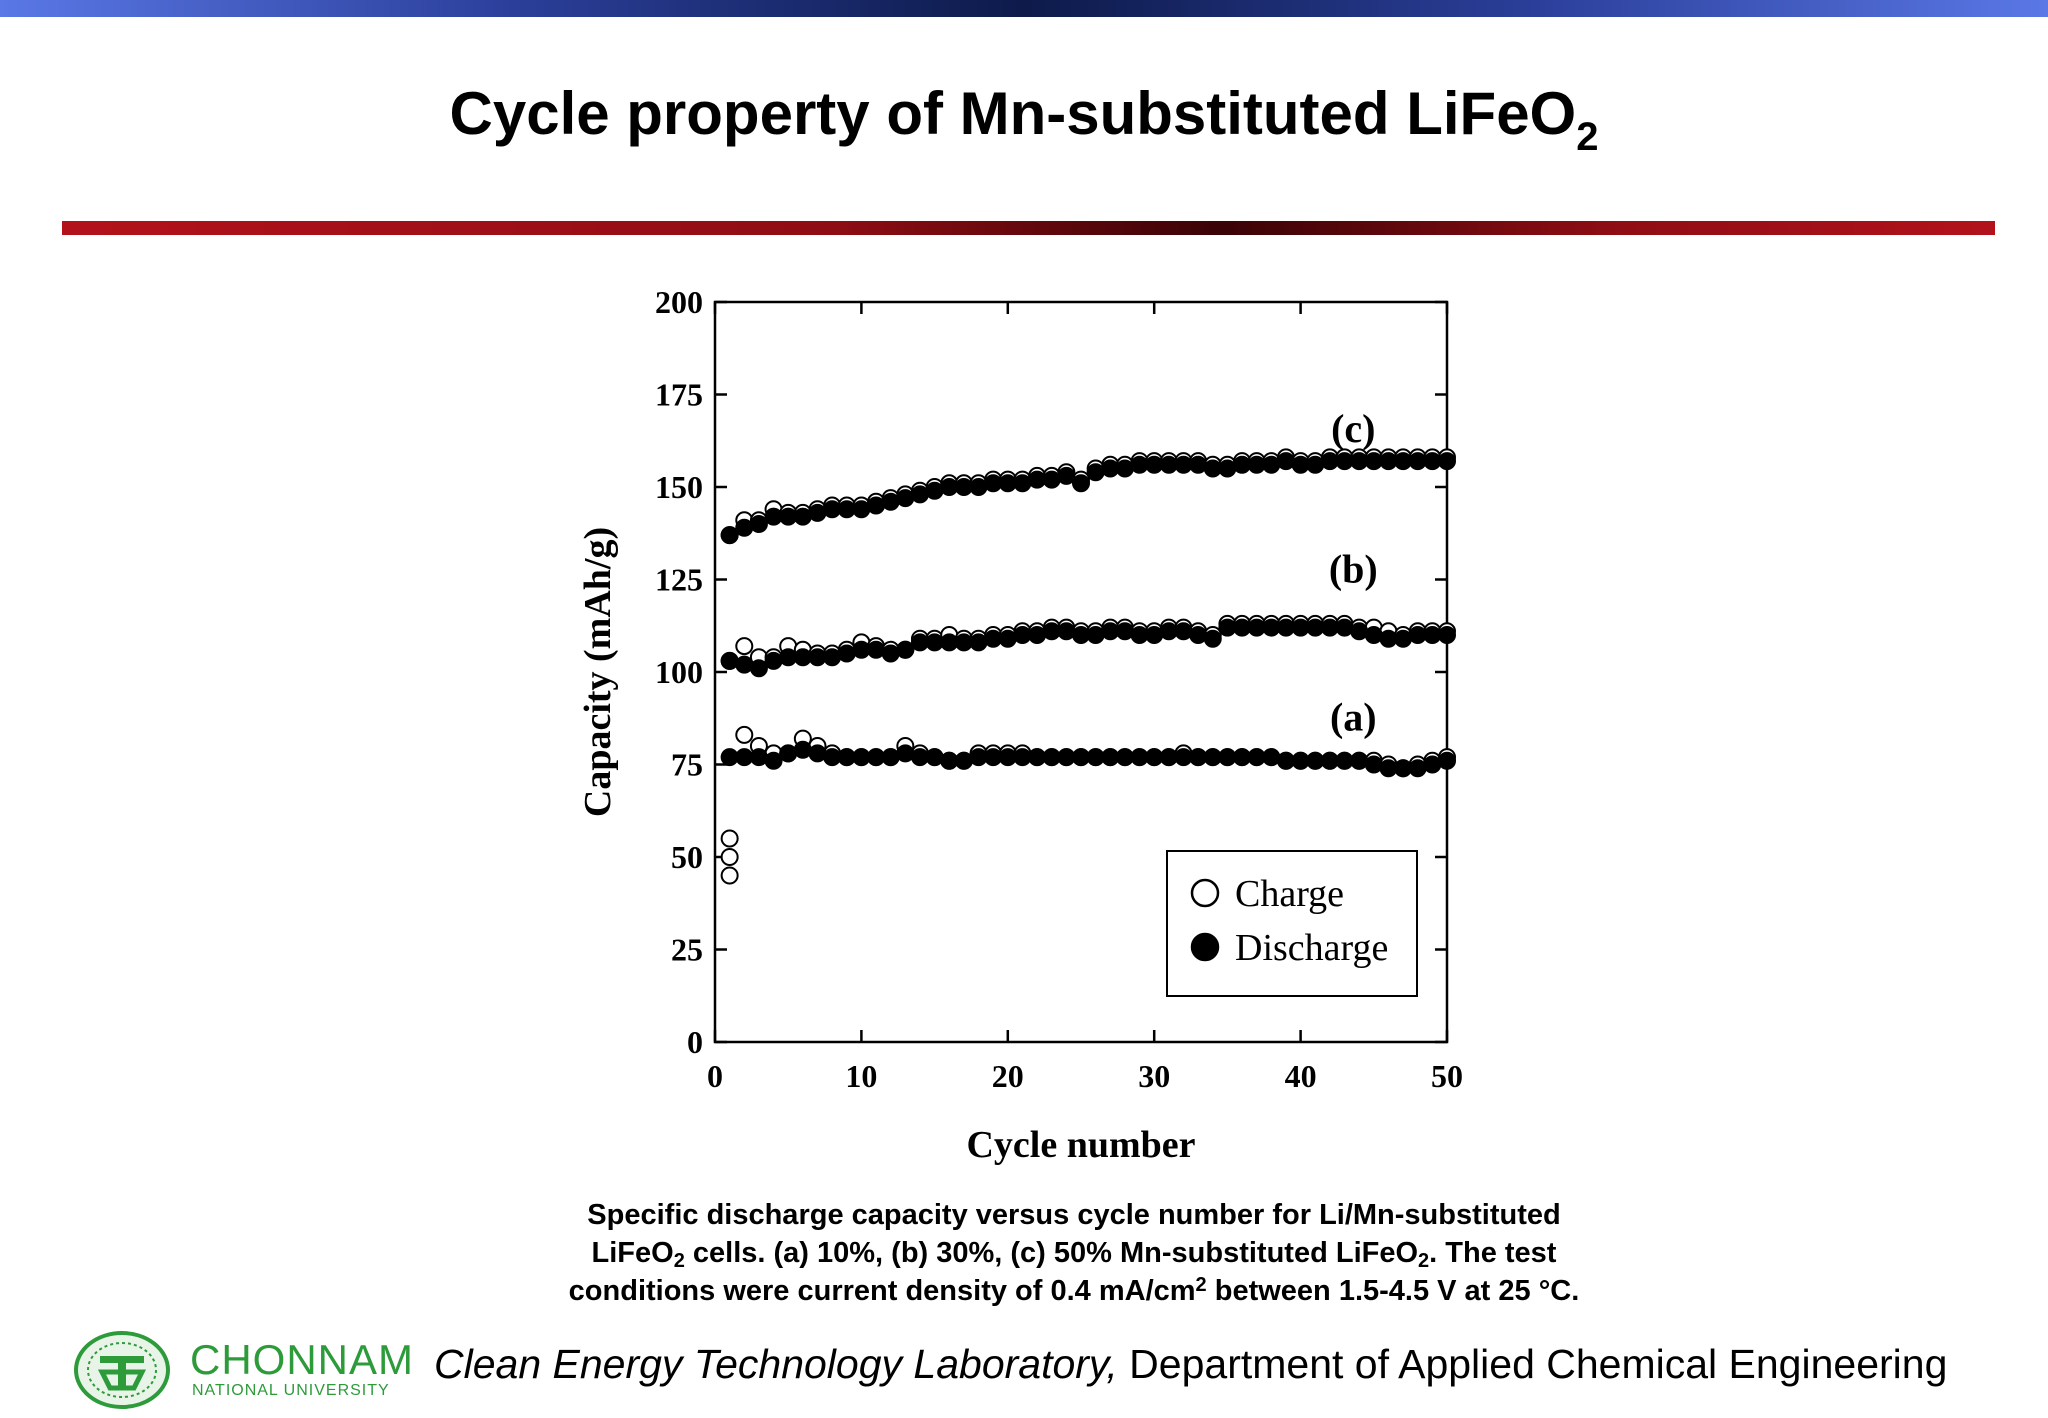  I want to click on caption-sub-2: 2, so click(1424, 1261).